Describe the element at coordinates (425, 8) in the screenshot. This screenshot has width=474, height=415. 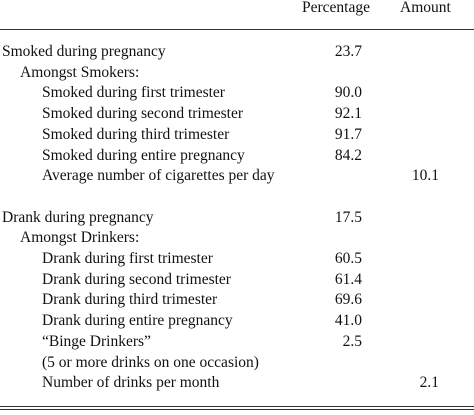
I see `column-header: Amount` at that location.